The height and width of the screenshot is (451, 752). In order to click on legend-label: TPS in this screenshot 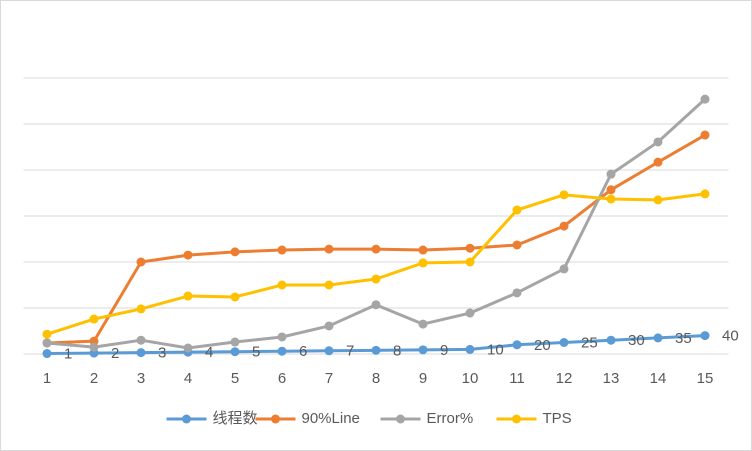, I will do `click(557, 418)`.